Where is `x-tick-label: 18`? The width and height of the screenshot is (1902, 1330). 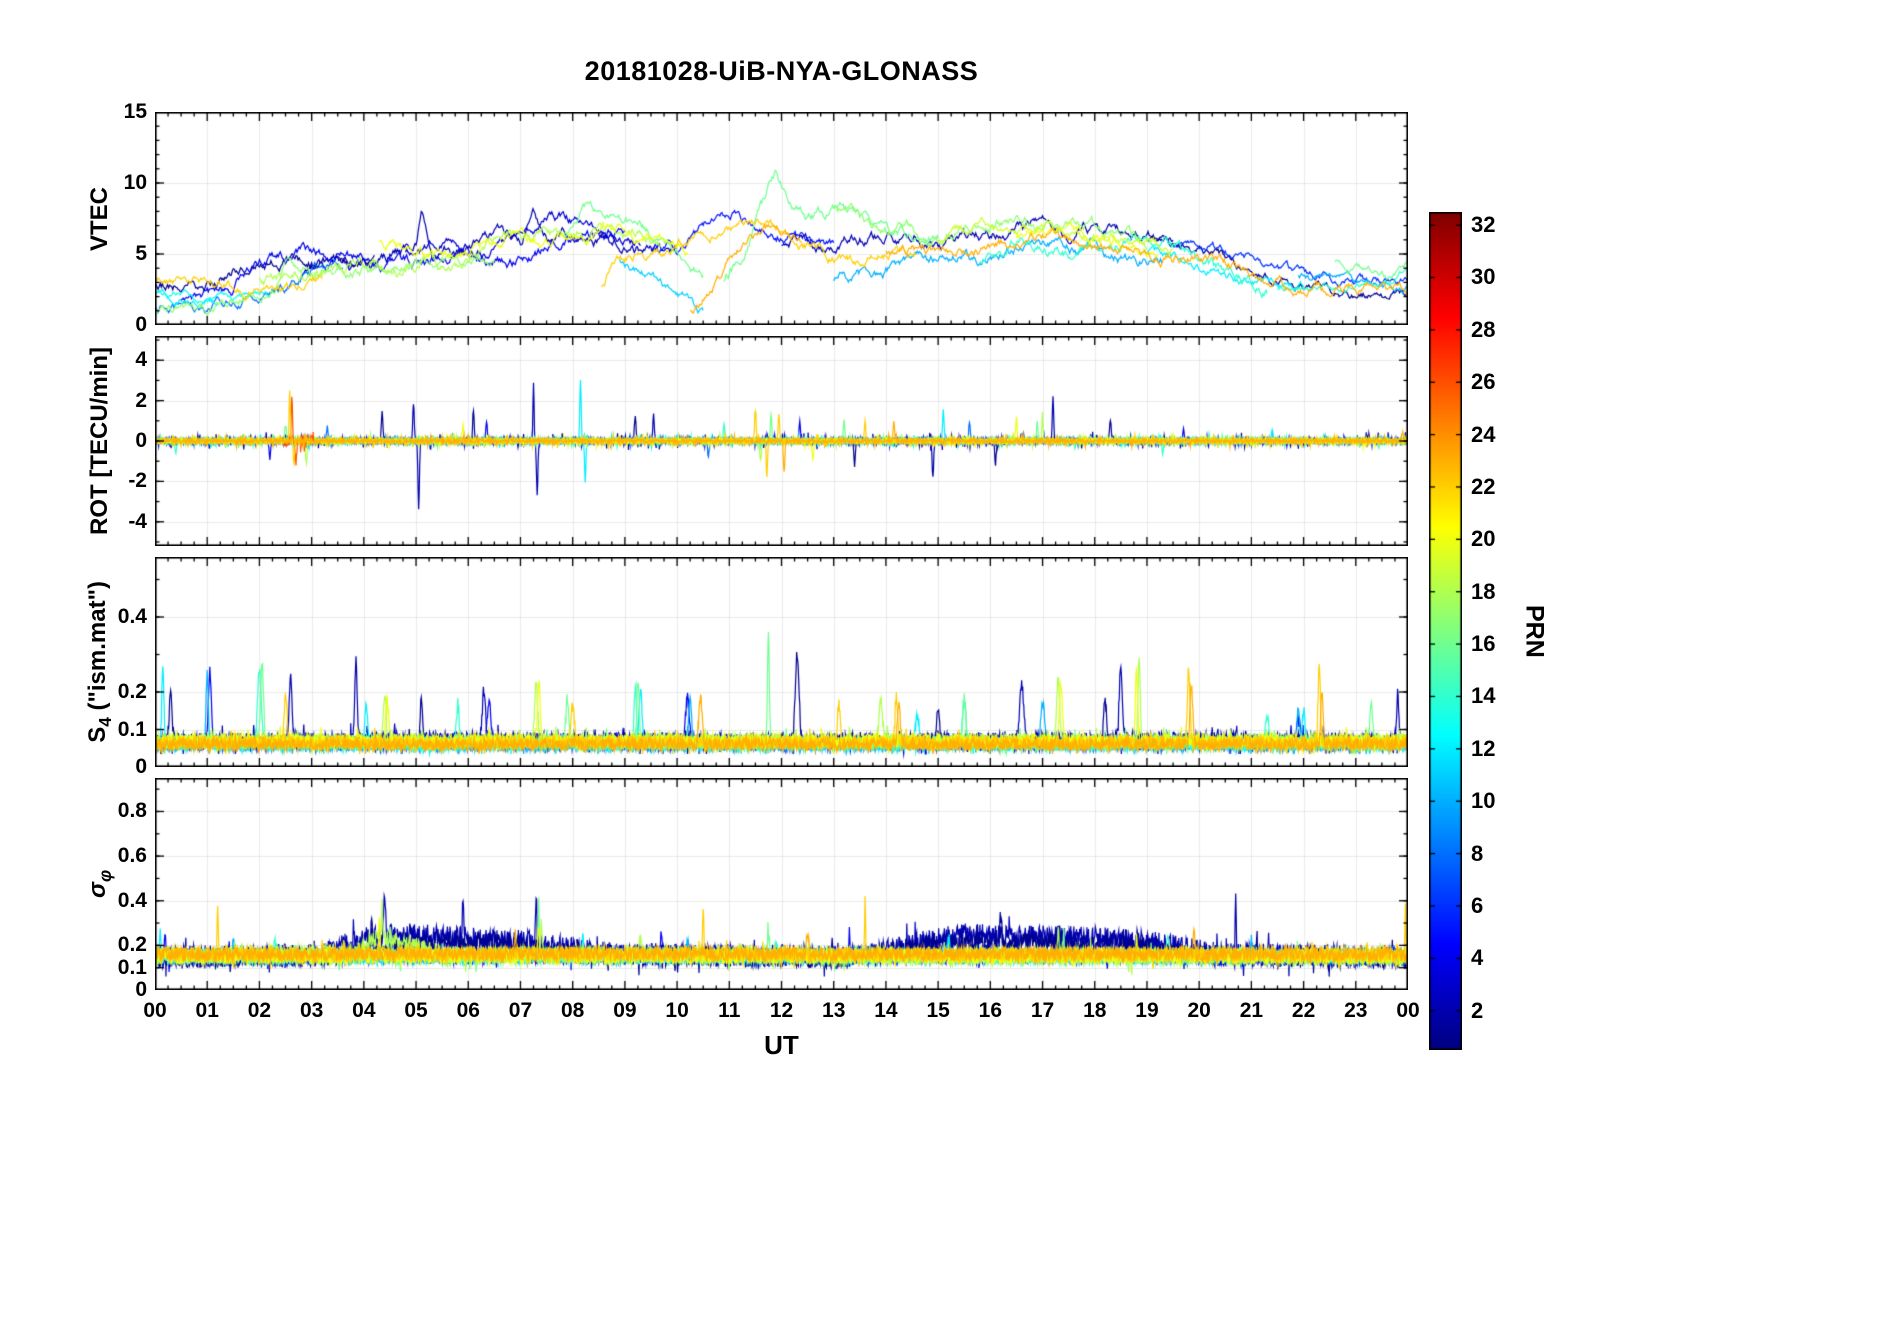
x-tick-label: 18 is located at coordinates (1095, 1010).